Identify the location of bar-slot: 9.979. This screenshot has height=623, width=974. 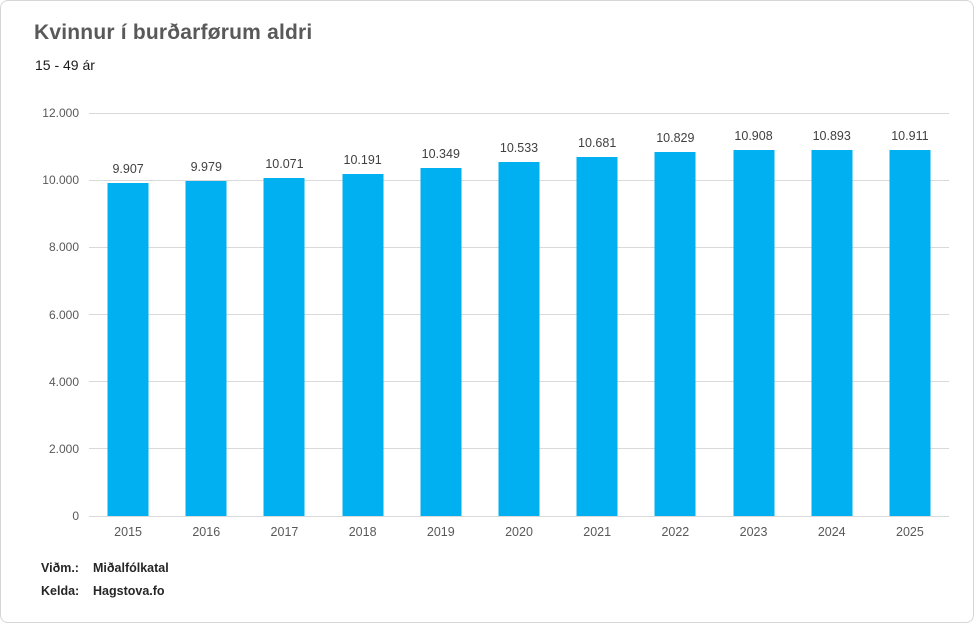
(206, 314).